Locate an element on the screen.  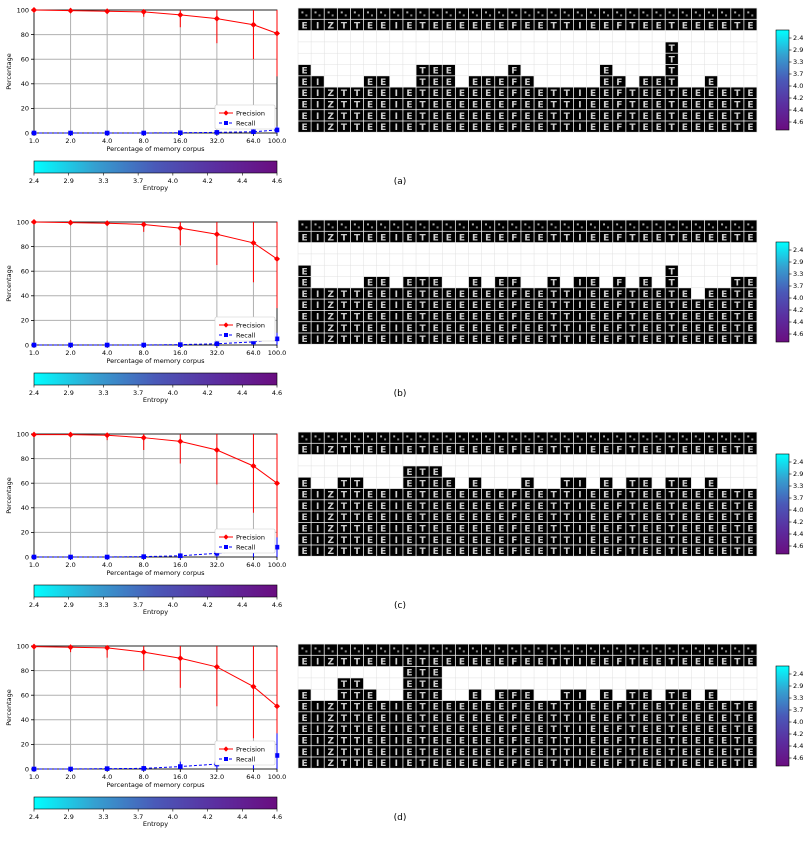
colorbar-tick-label: 4.2 is located at coordinates (207, 393).